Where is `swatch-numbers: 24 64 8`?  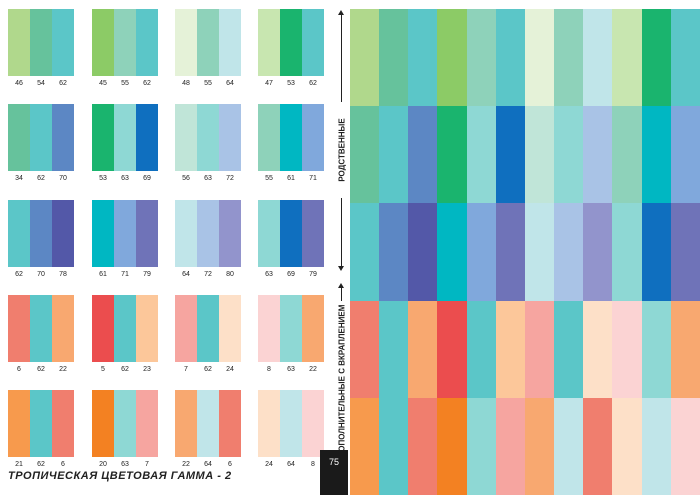 swatch-numbers: 24 64 8 is located at coordinates (291, 464).